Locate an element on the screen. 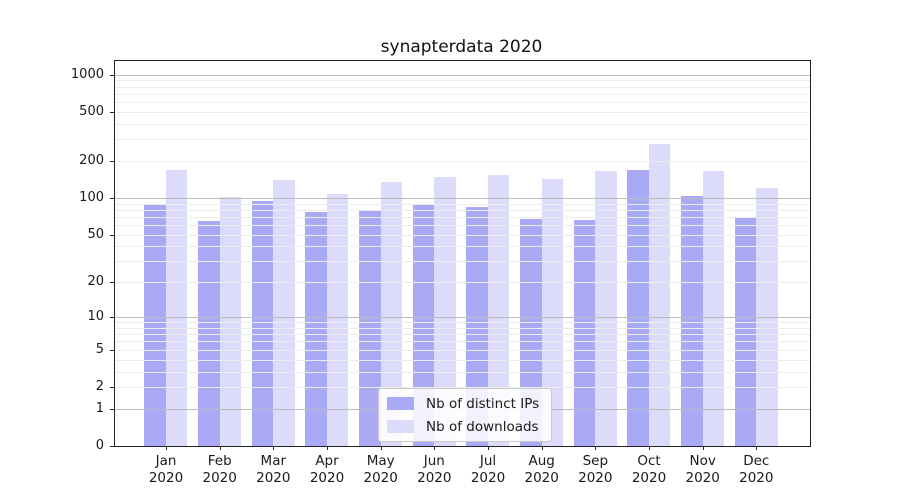 This screenshot has width=900, height=500. y-tick-label: 20 is located at coordinates (95, 282).